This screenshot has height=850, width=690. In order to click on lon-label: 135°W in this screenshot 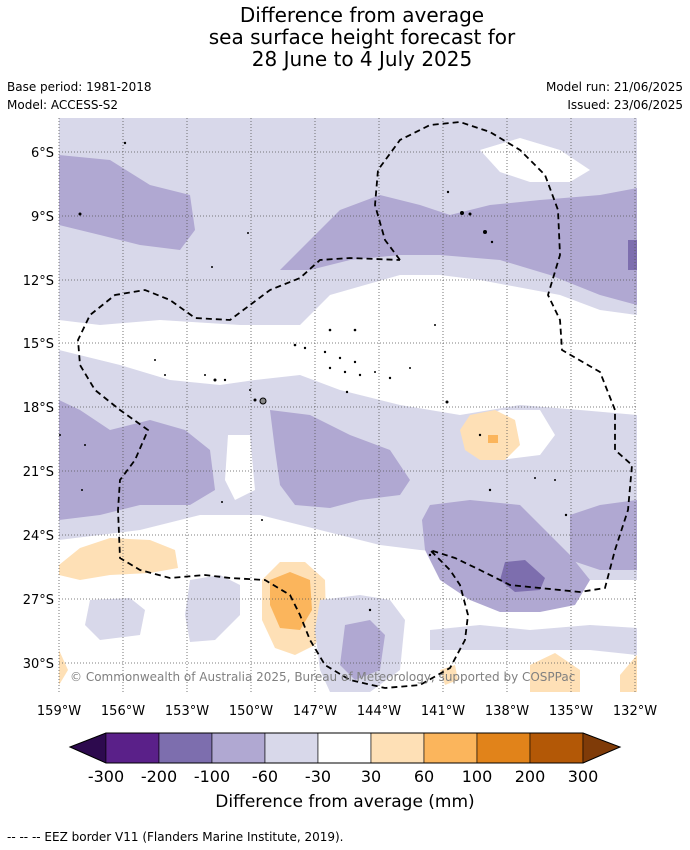, I will do `click(571, 711)`.